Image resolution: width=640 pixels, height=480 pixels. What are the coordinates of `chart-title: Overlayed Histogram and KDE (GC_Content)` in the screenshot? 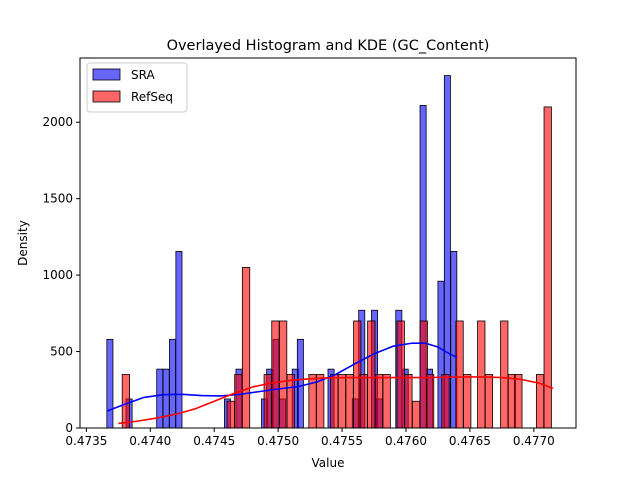 It's located at (328, 46).